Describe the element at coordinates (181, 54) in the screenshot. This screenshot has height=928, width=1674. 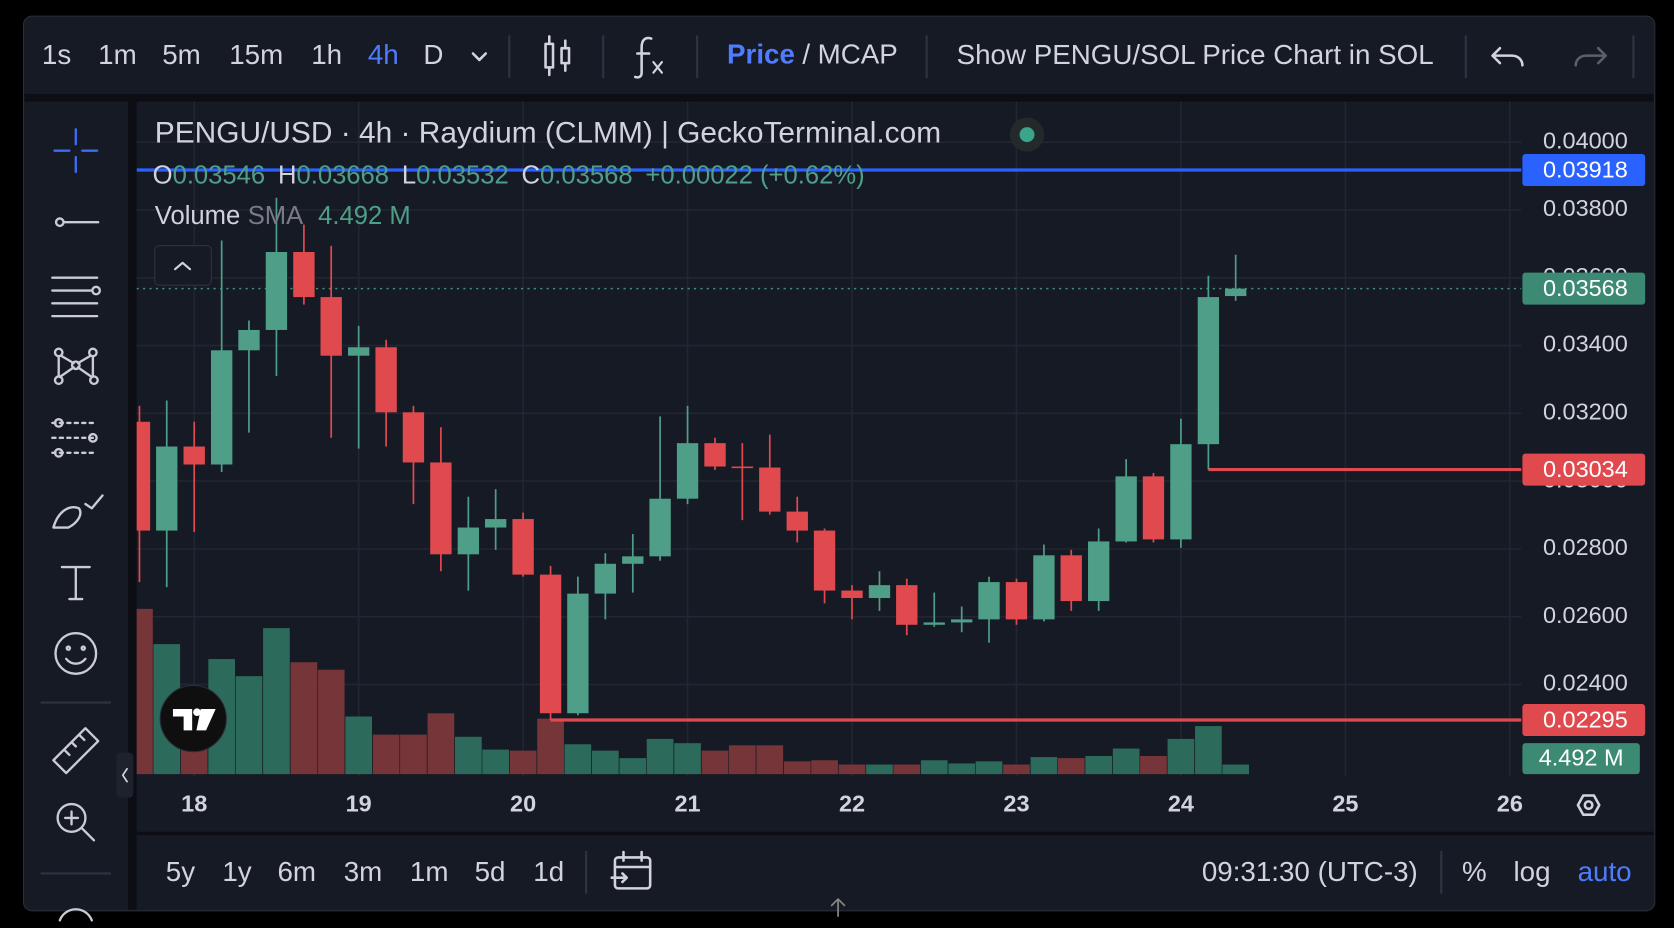
I see `interval-button: 5m` at that location.